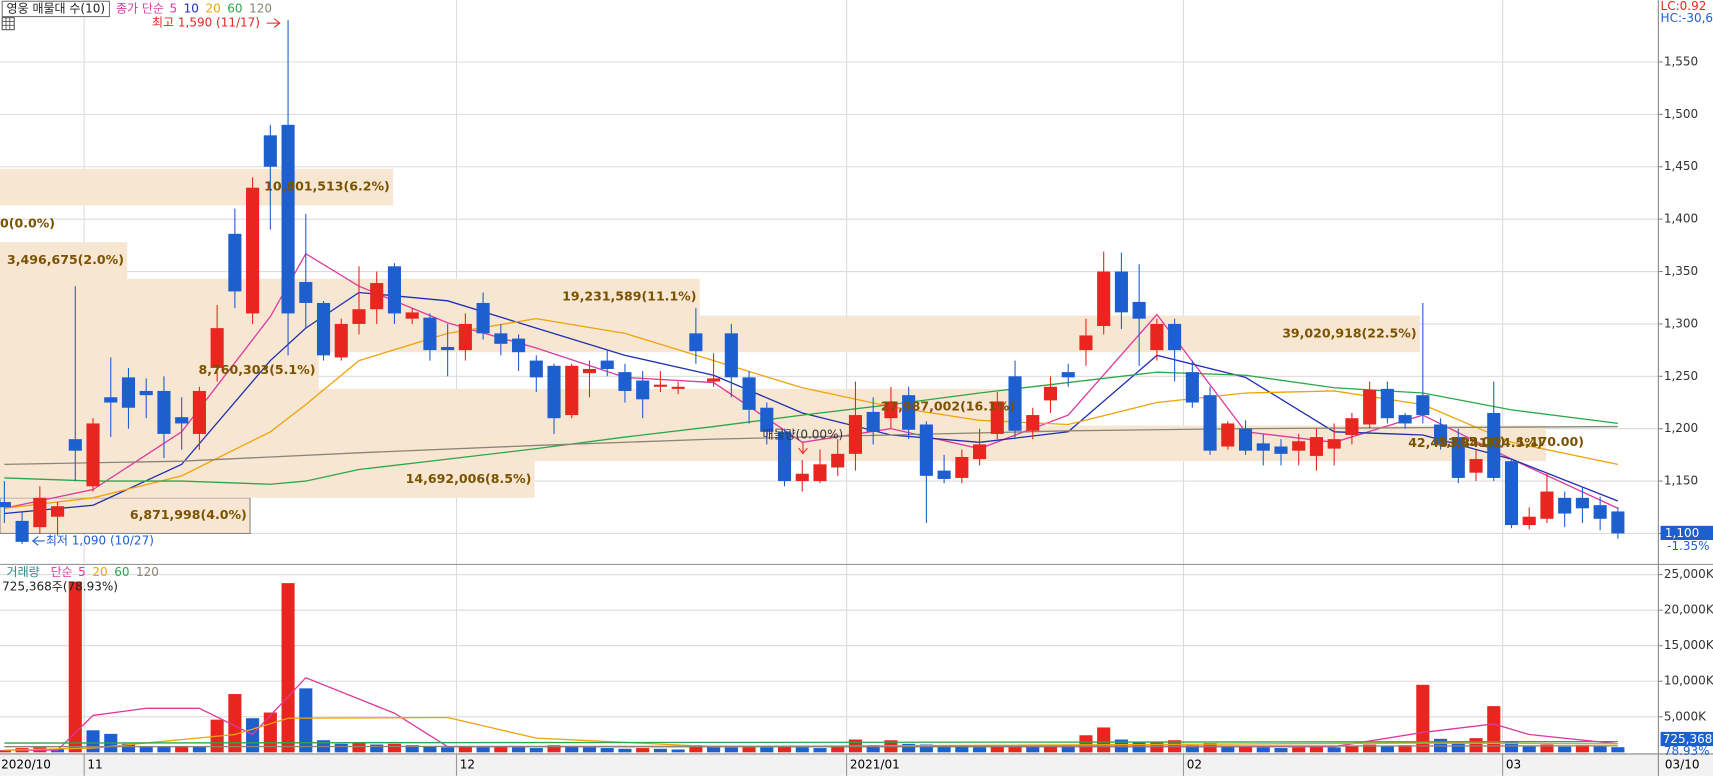 The height and width of the screenshot is (776, 1713). What do you see at coordinates (1688, 610) in the screenshot?
I see `y-tick-label: 20,000K` at bounding box center [1688, 610].